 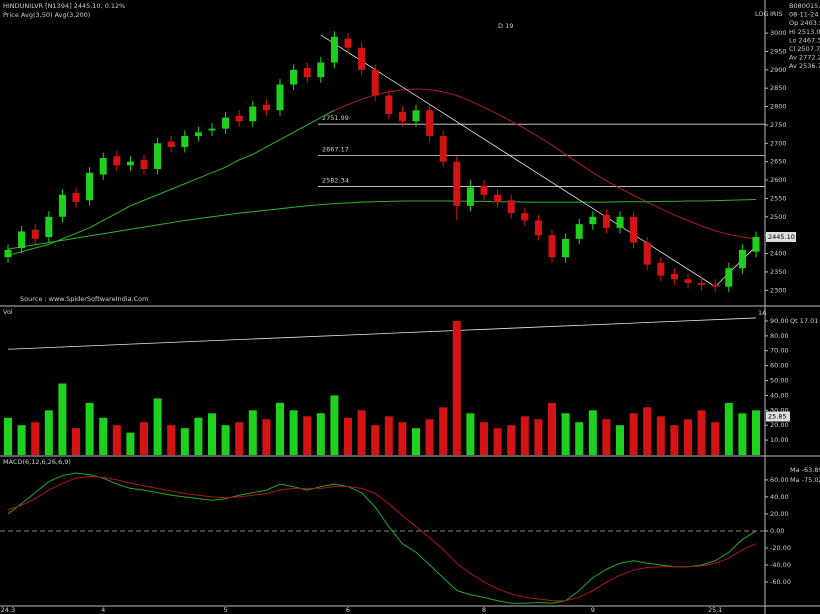 I want to click on x-tick-label: 24.3, so click(x=8, y=610).